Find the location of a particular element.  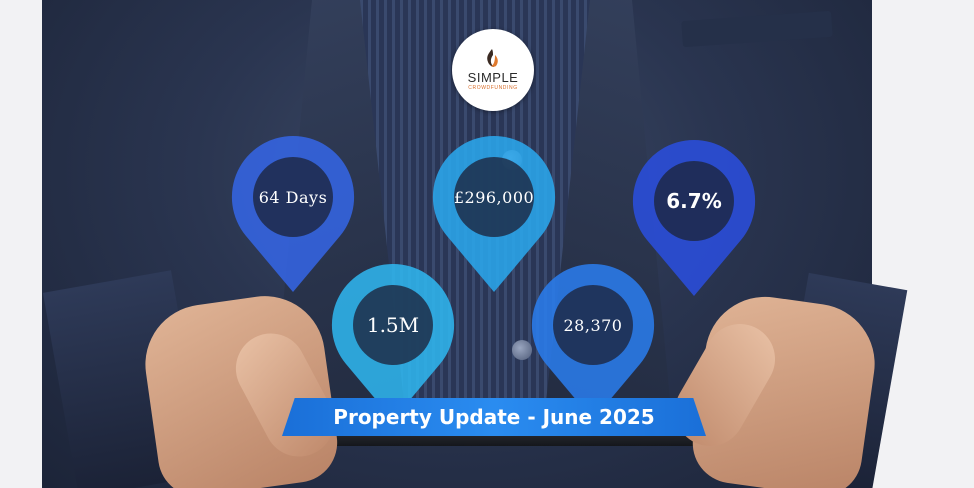

left-frame-strip is located at coordinates (21, 244).